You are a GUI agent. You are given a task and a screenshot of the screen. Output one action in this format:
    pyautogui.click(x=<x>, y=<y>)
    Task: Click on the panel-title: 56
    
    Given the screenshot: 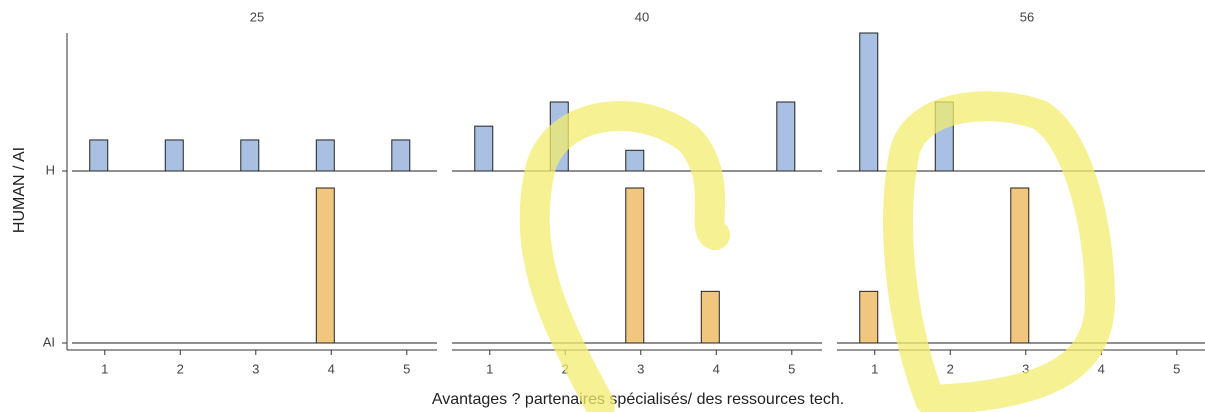 What is the action you would take?
    pyautogui.click(x=1027, y=16)
    